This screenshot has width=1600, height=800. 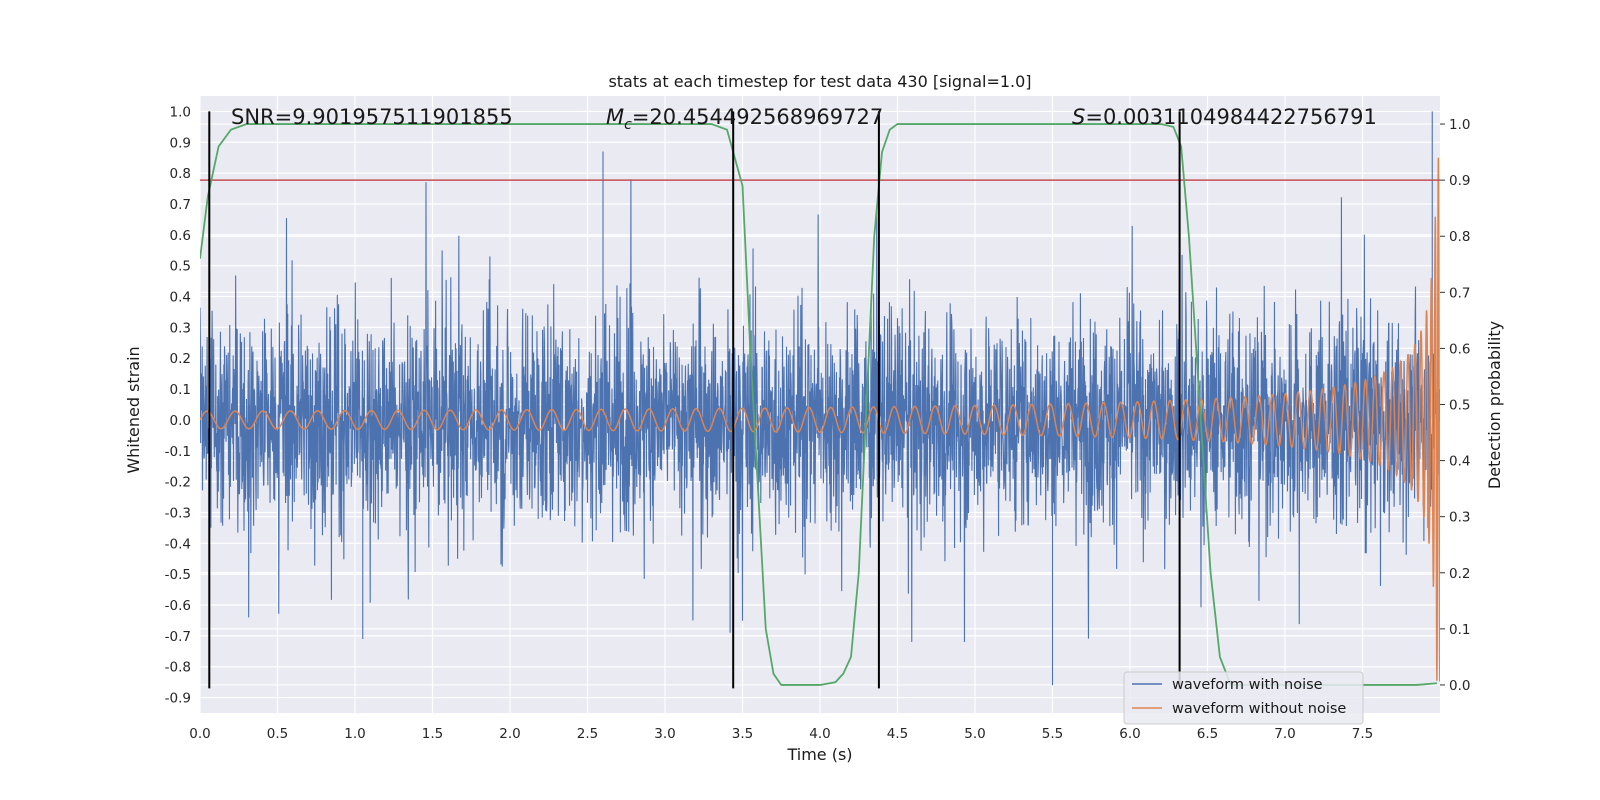 I want to click on y-tick-label: -0.5, so click(x=178, y=575).